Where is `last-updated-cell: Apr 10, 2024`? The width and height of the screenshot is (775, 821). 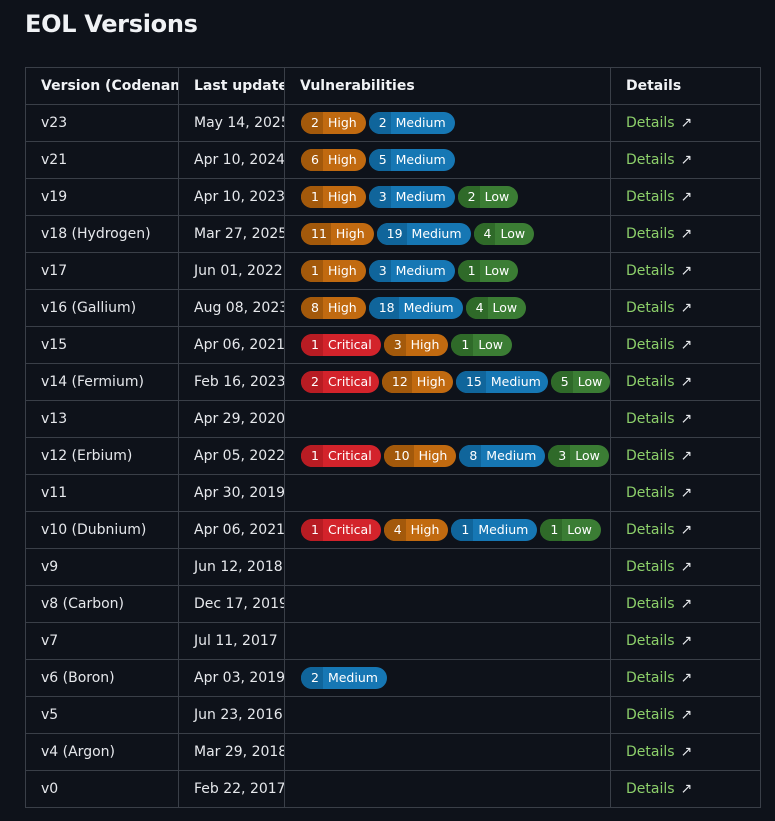 last-updated-cell: Apr 10, 2024 is located at coordinates (231, 160).